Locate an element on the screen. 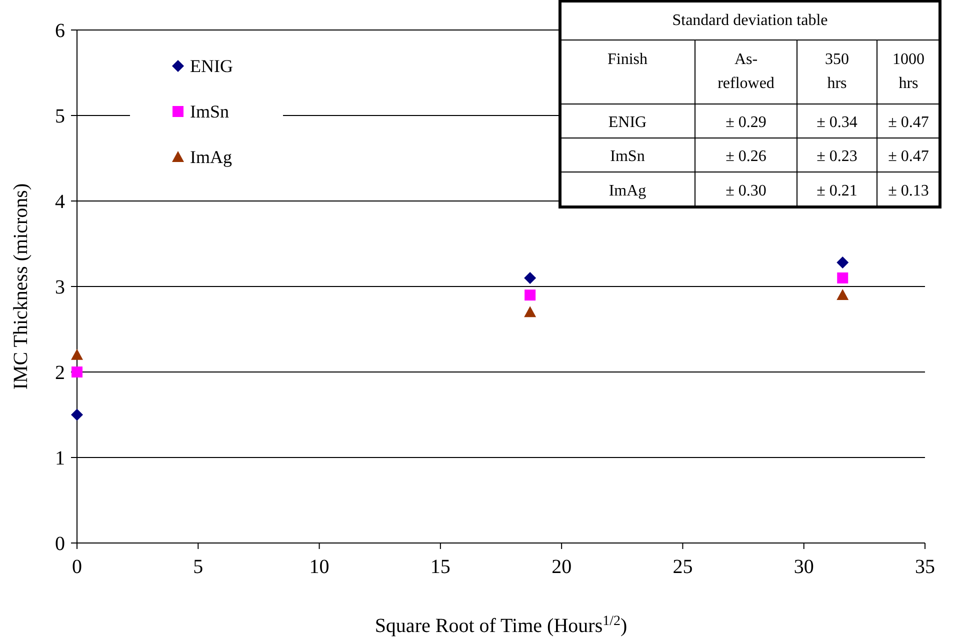  y-tick-label: 4 is located at coordinates (60, 202).